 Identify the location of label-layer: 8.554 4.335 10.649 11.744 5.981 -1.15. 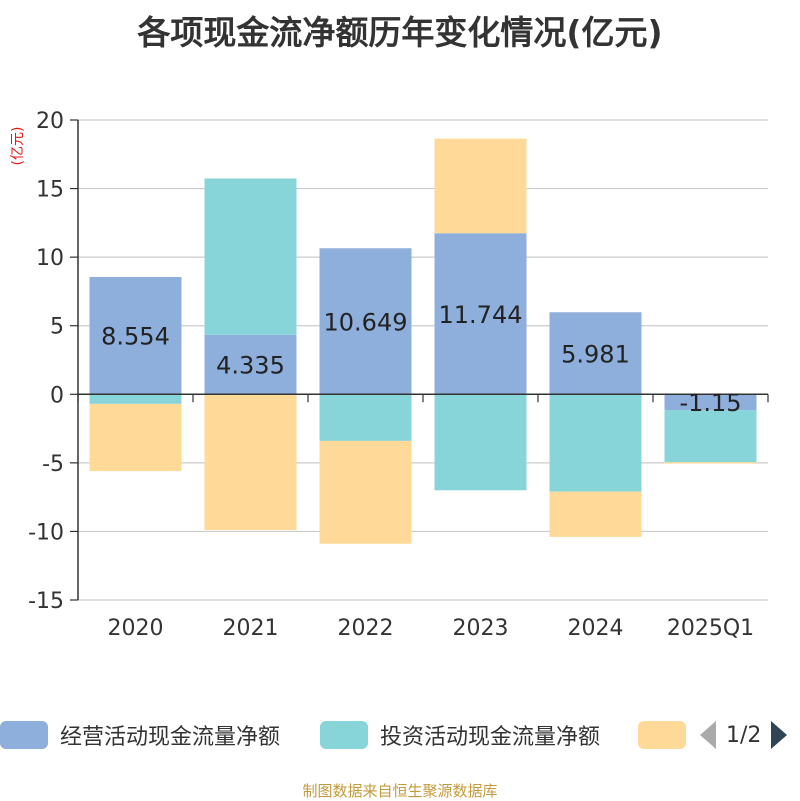
(421, 359).